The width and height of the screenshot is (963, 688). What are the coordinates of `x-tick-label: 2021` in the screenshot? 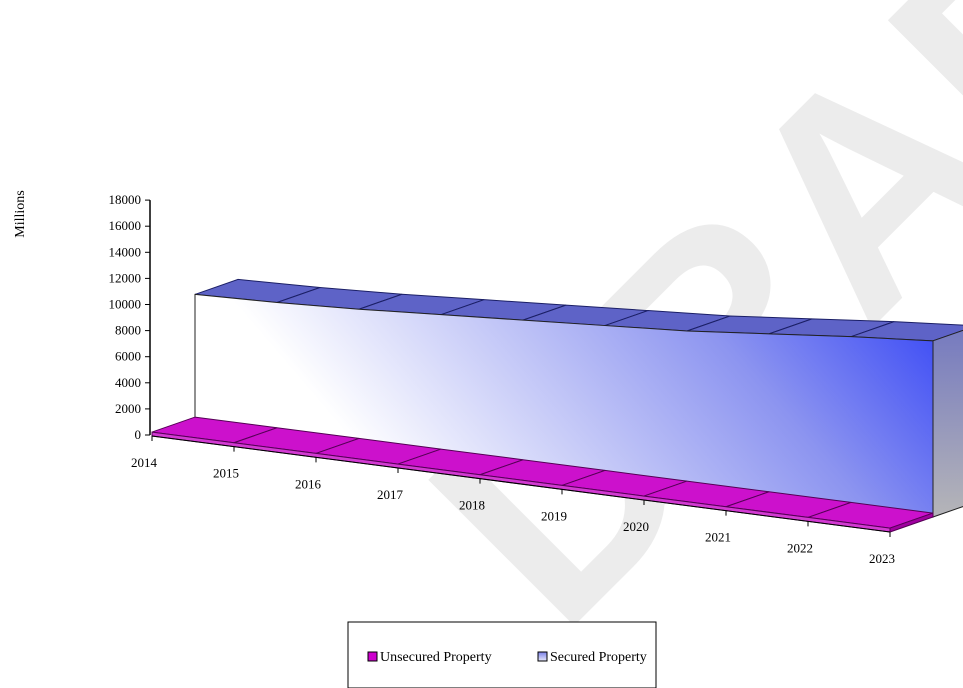 It's located at (718, 537).